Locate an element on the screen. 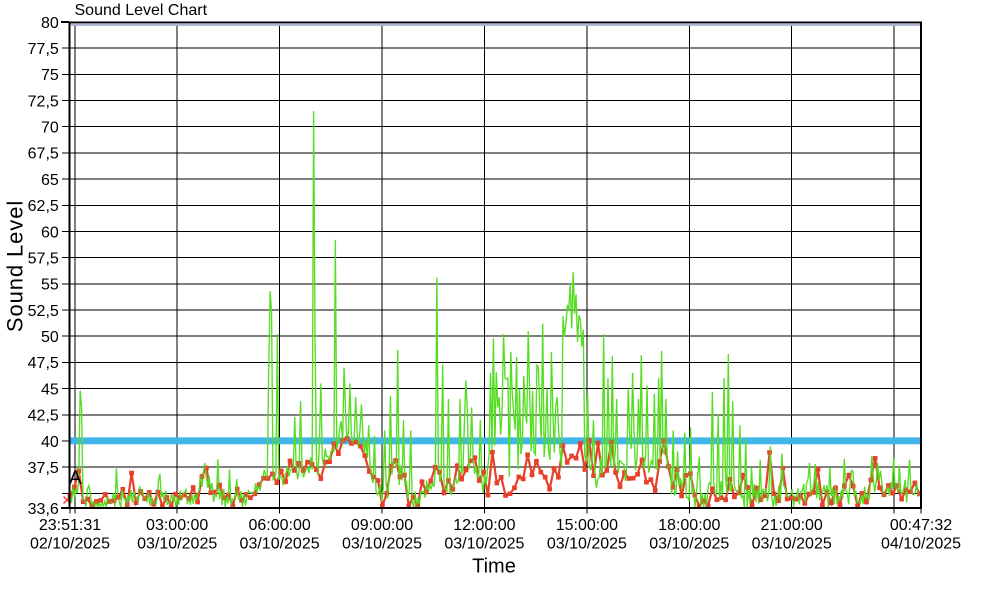 The image size is (990, 593). svg-text: 33,6 is located at coordinates (43, 509).